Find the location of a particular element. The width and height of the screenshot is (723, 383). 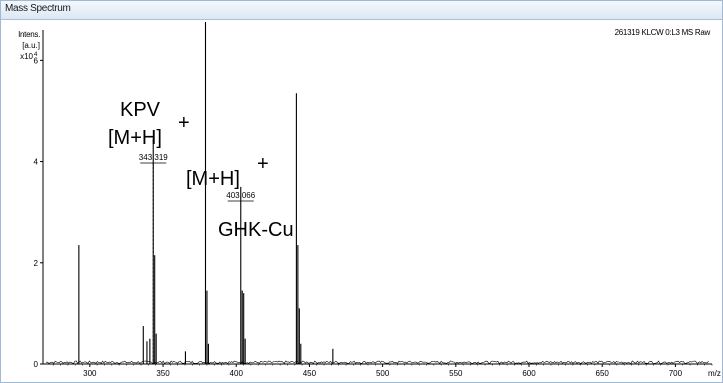

x-tick-label: 350 is located at coordinates (163, 373).